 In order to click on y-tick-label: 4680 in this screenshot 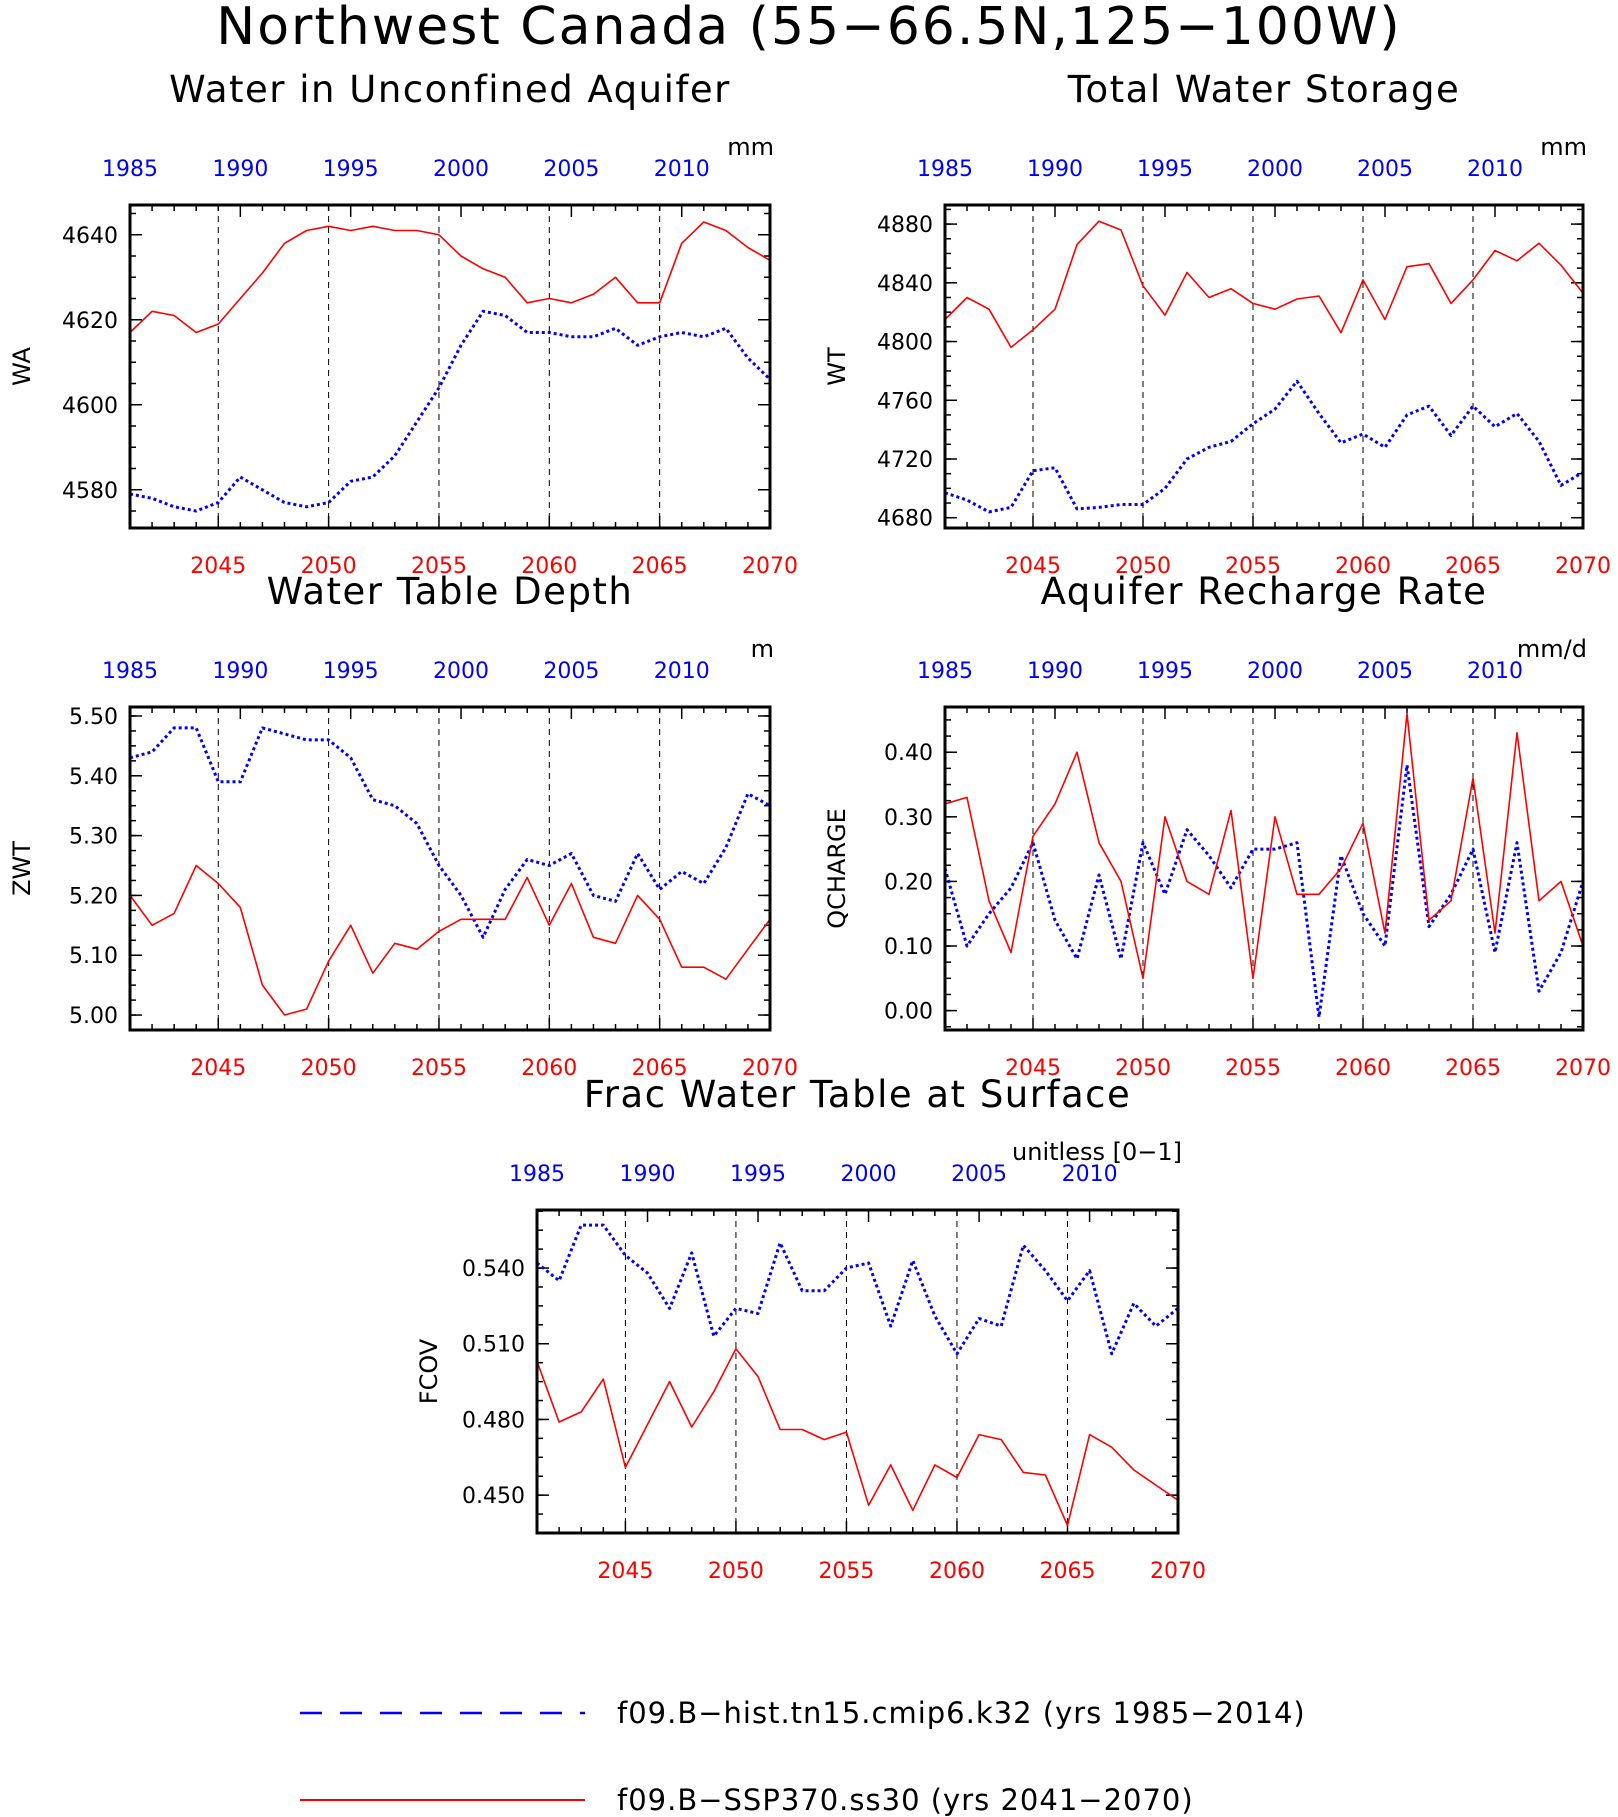, I will do `click(905, 519)`.